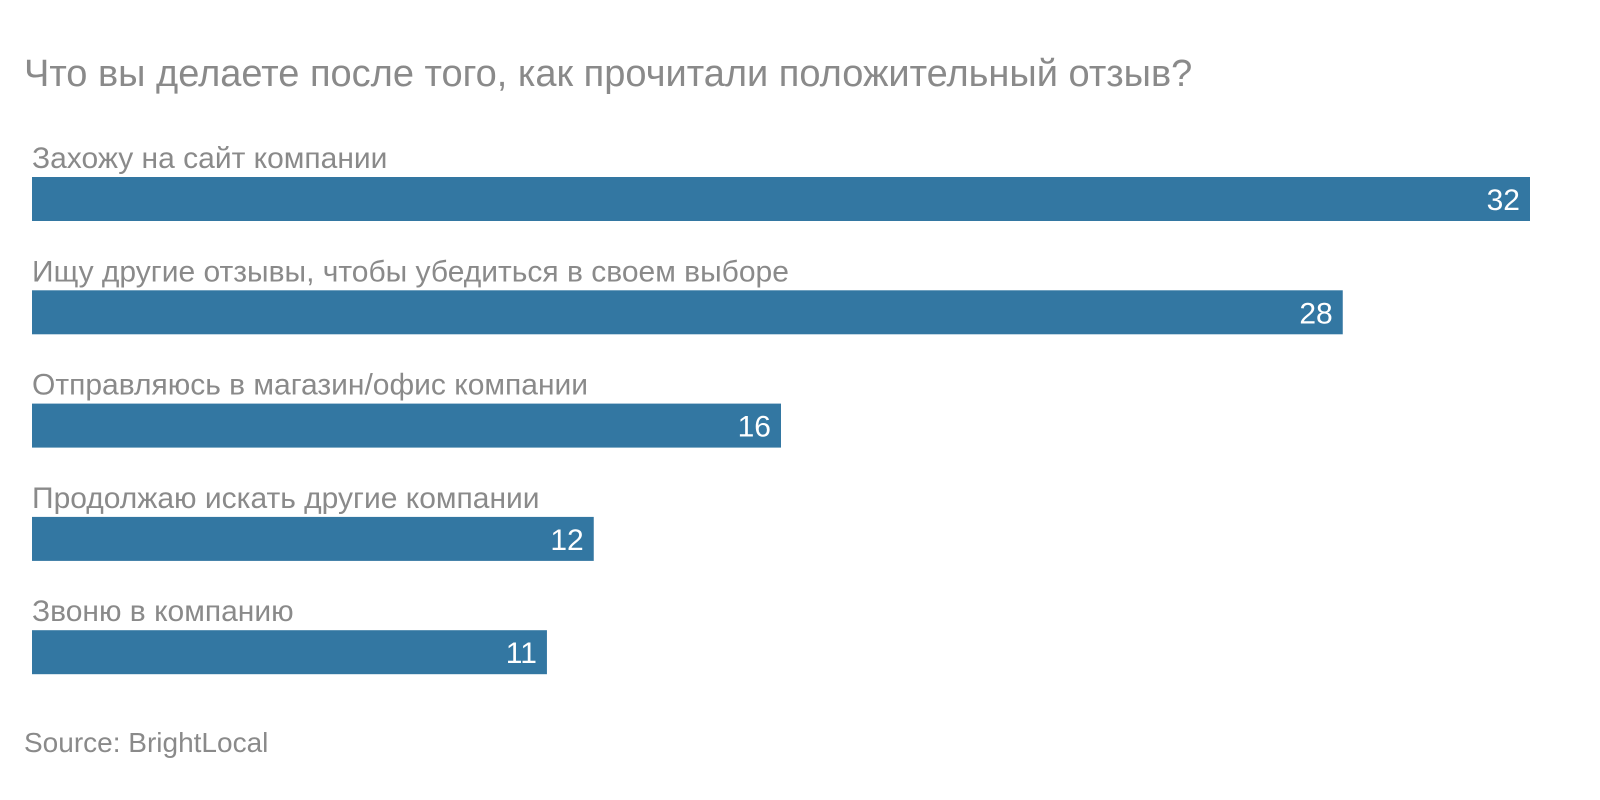 Image resolution: width=1600 pixels, height=800 pixels. Describe the element at coordinates (163, 611) in the screenshot. I see `category-label: Звоню в компанию` at that location.